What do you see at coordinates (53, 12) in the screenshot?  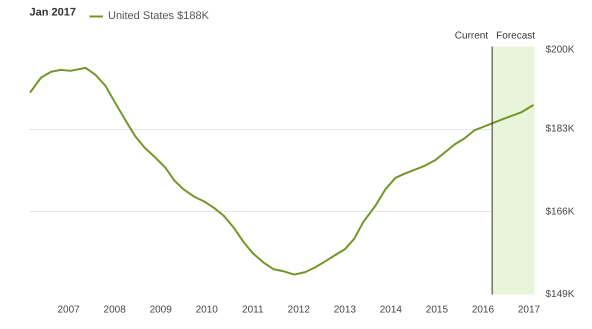 I see `chart-title: Jan 2017` at bounding box center [53, 12].